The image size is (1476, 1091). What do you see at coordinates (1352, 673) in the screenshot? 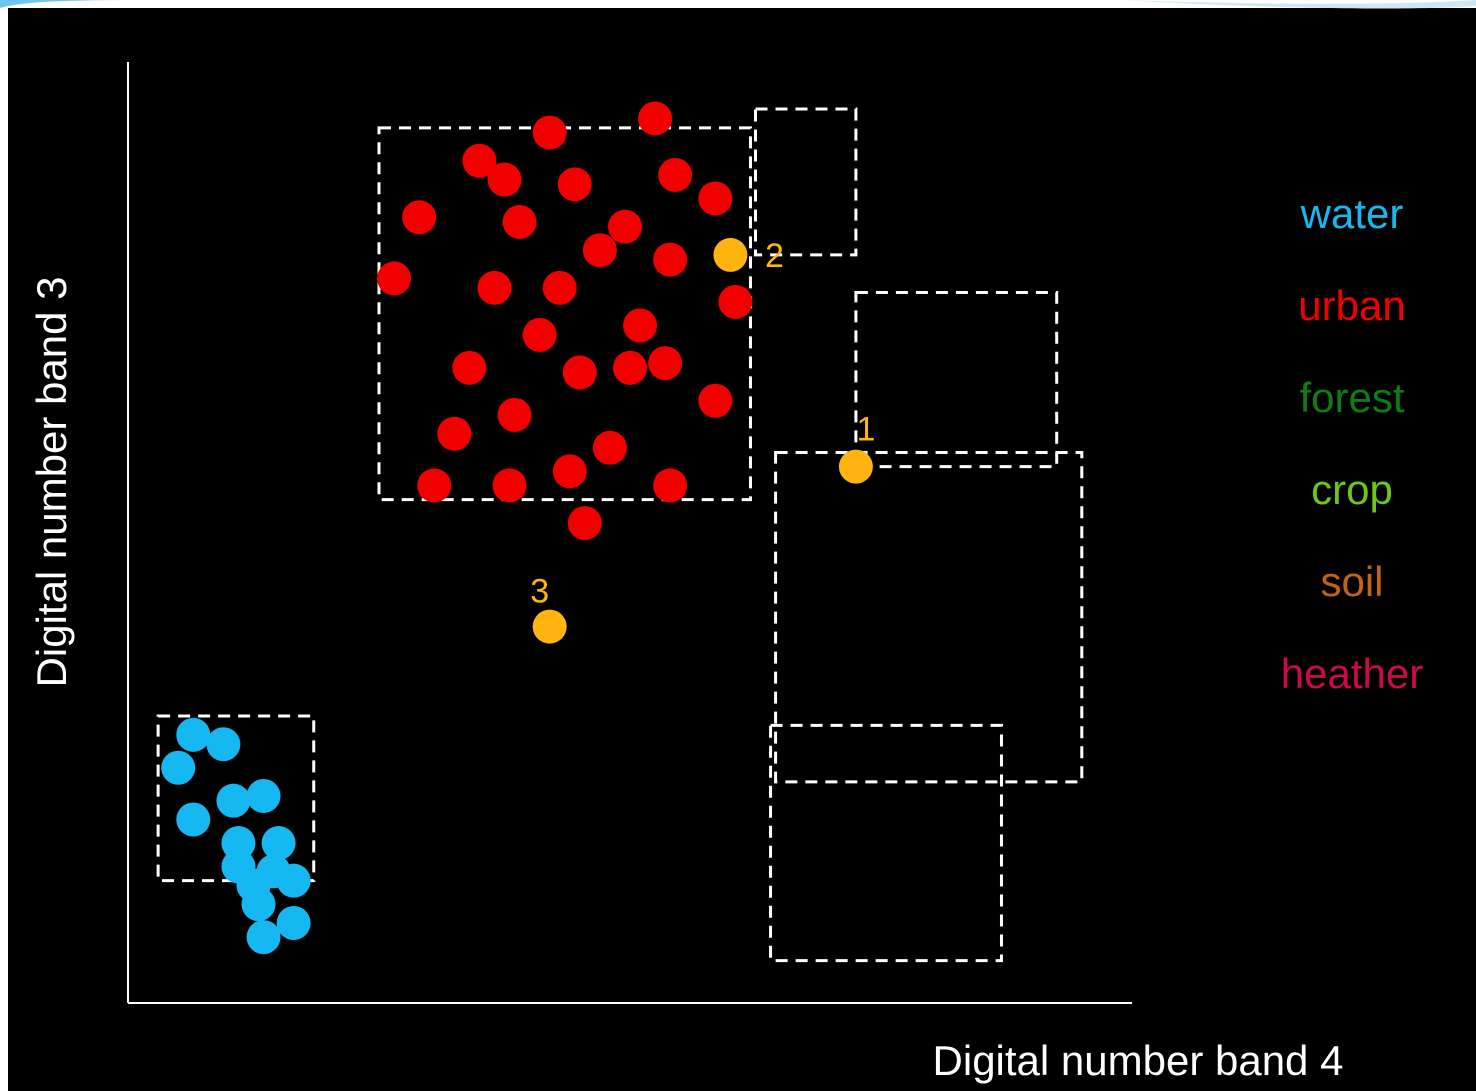
I see `legend-item-heather: heather` at bounding box center [1352, 673].